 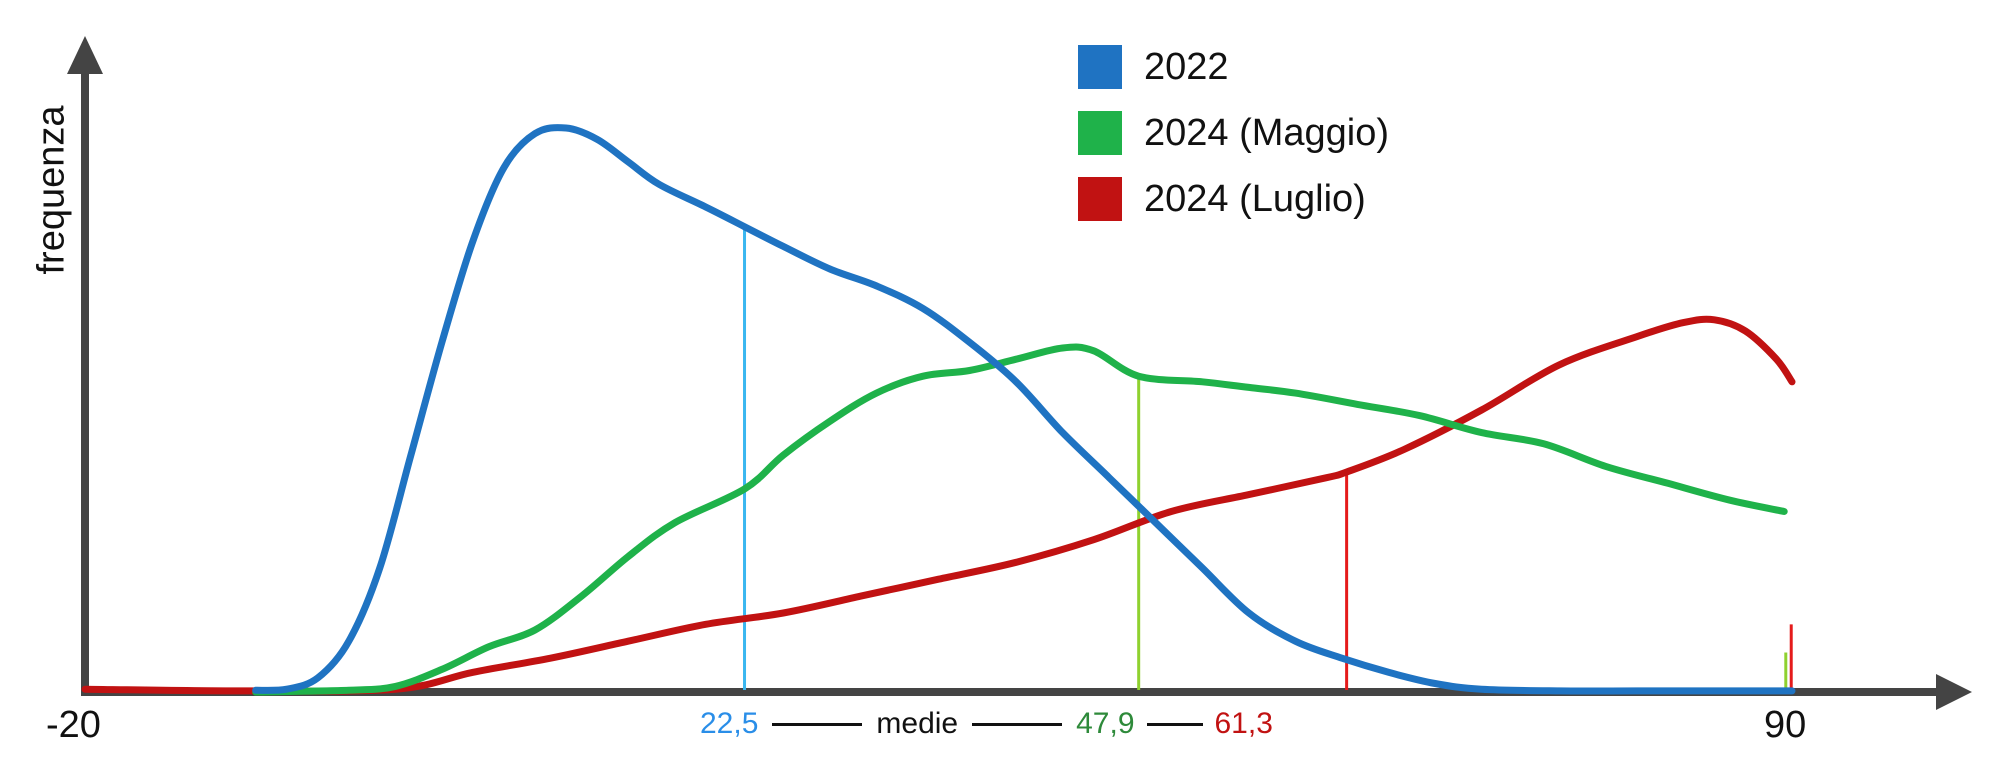 What do you see at coordinates (729, 723) in the screenshot?
I see `mean-label-2022: 22,5` at bounding box center [729, 723].